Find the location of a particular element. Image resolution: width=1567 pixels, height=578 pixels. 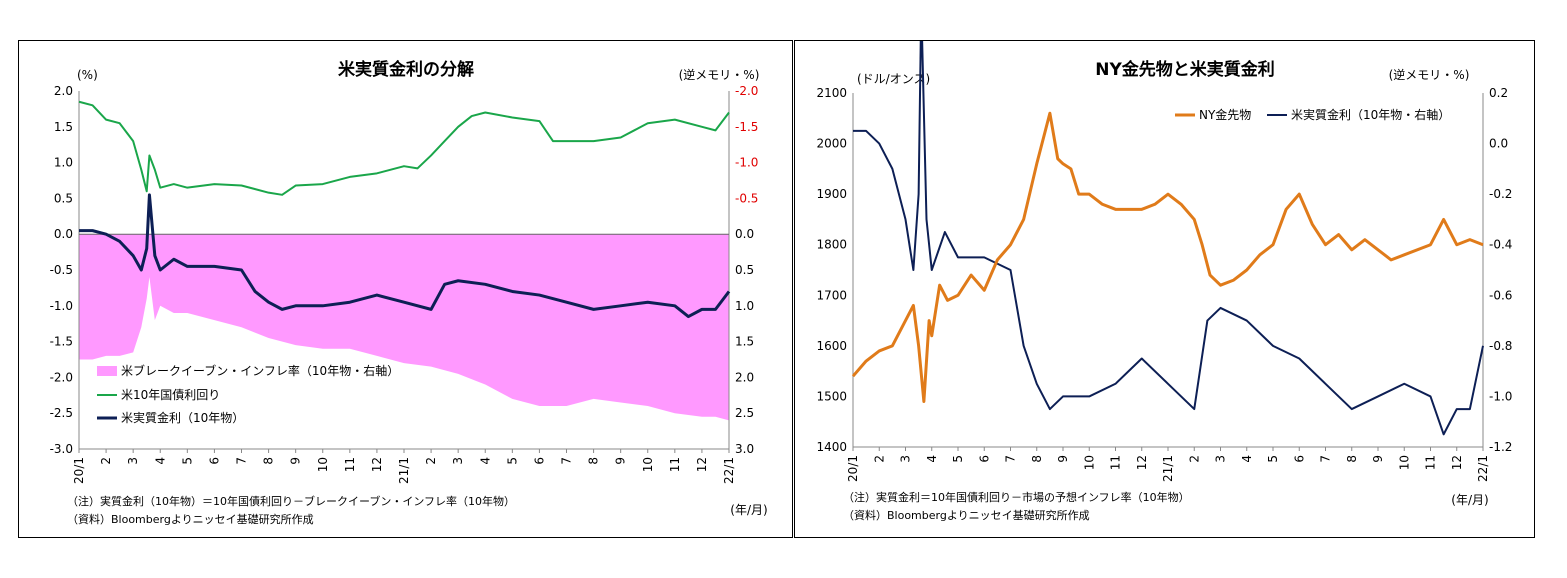

legend-label-real-rate: 米実質金利（10年物） is located at coordinates (182, 417).